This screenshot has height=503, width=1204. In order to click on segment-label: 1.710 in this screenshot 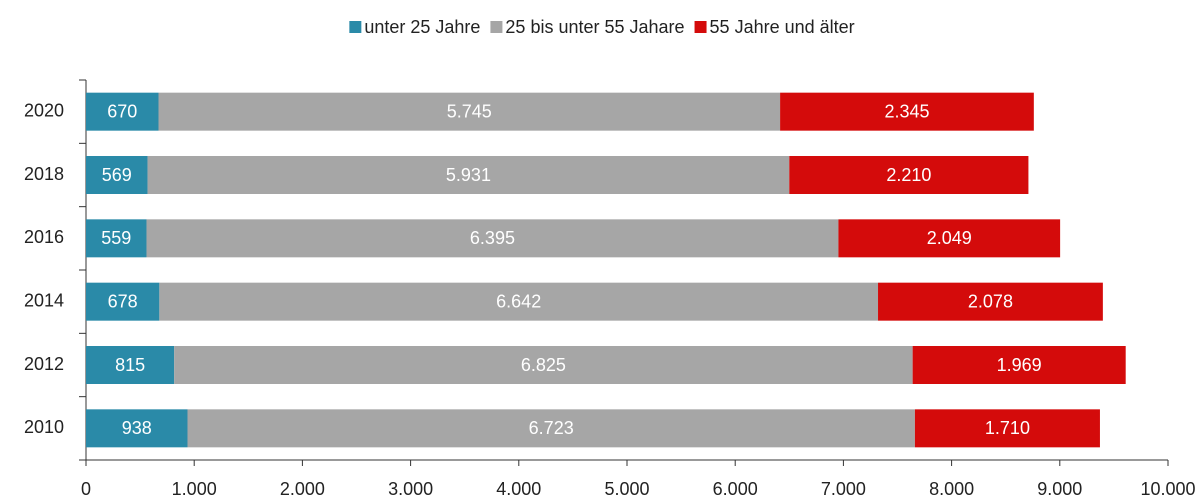, I will do `click(1007, 428)`.